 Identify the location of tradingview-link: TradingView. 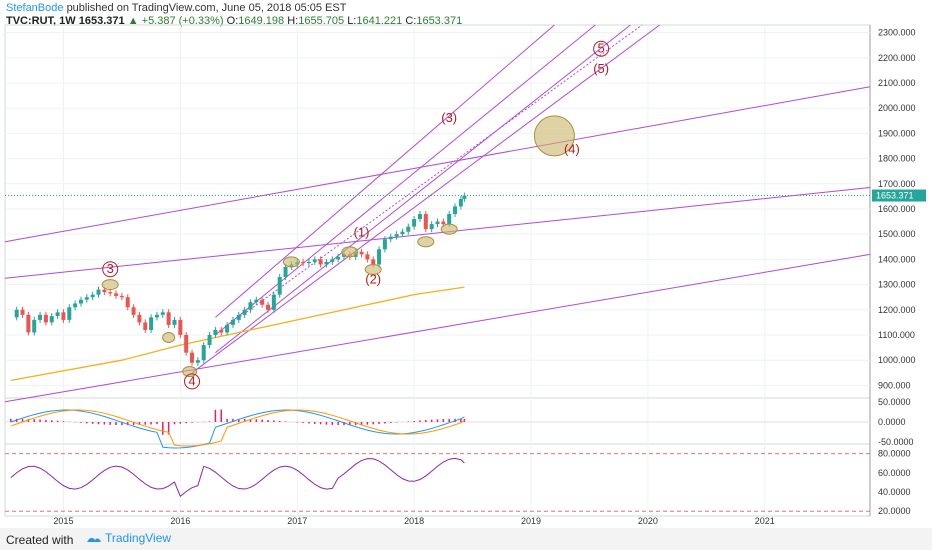
(128, 538).